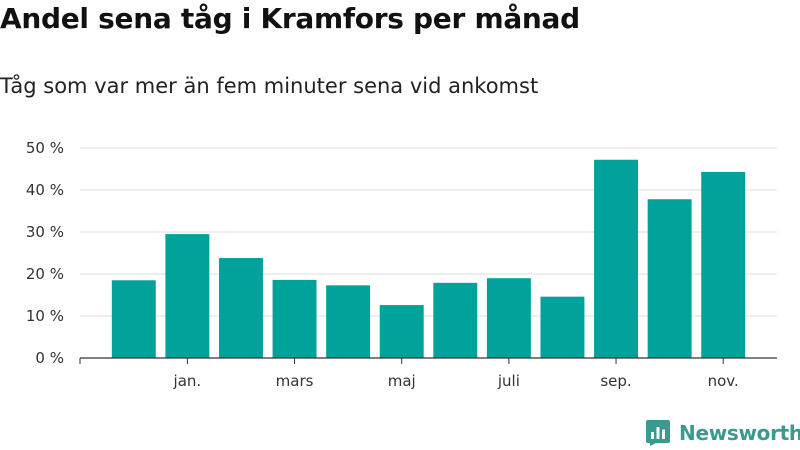 The height and width of the screenshot is (450, 800). What do you see at coordinates (402, 381) in the screenshot?
I see `x-tick-label: maj` at bounding box center [402, 381].